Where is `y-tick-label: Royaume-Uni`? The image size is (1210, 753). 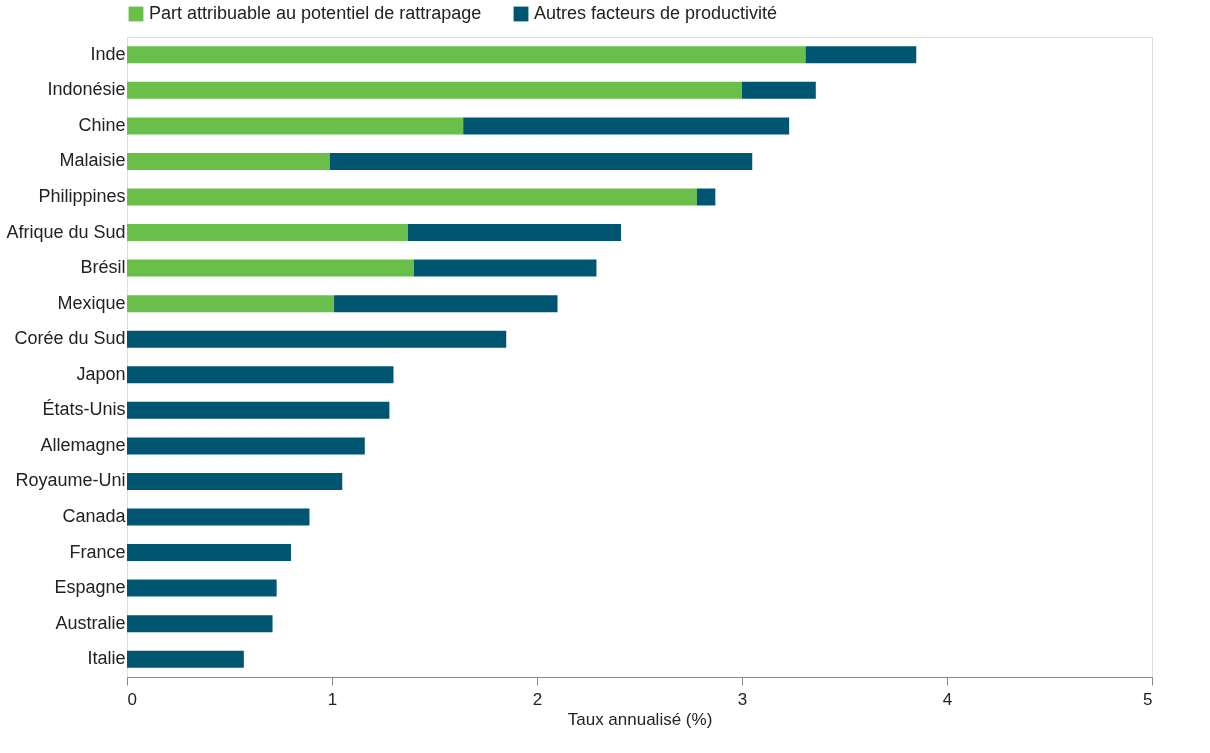 y-tick-label: Royaume-Uni is located at coordinates (70, 480).